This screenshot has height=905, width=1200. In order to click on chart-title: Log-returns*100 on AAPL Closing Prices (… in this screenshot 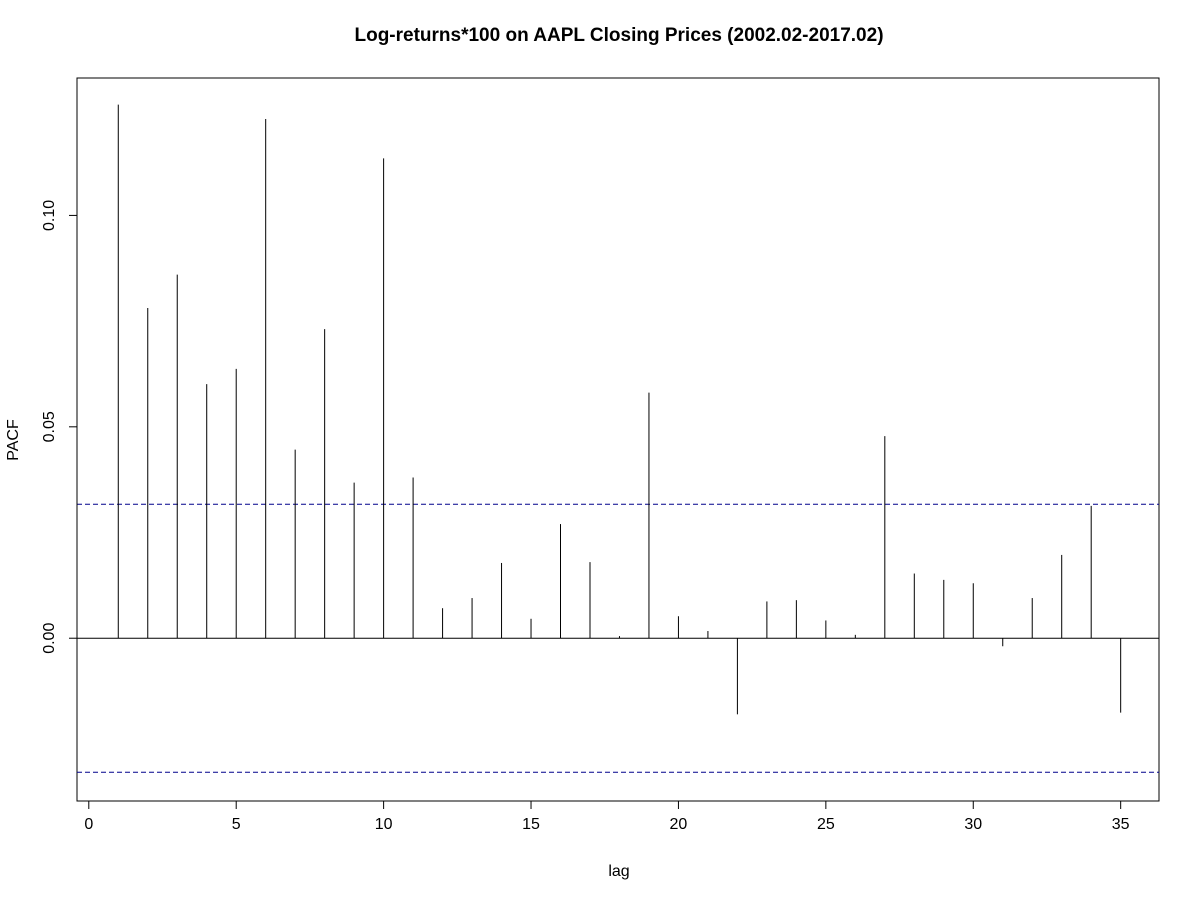, I will do `click(618, 35)`.